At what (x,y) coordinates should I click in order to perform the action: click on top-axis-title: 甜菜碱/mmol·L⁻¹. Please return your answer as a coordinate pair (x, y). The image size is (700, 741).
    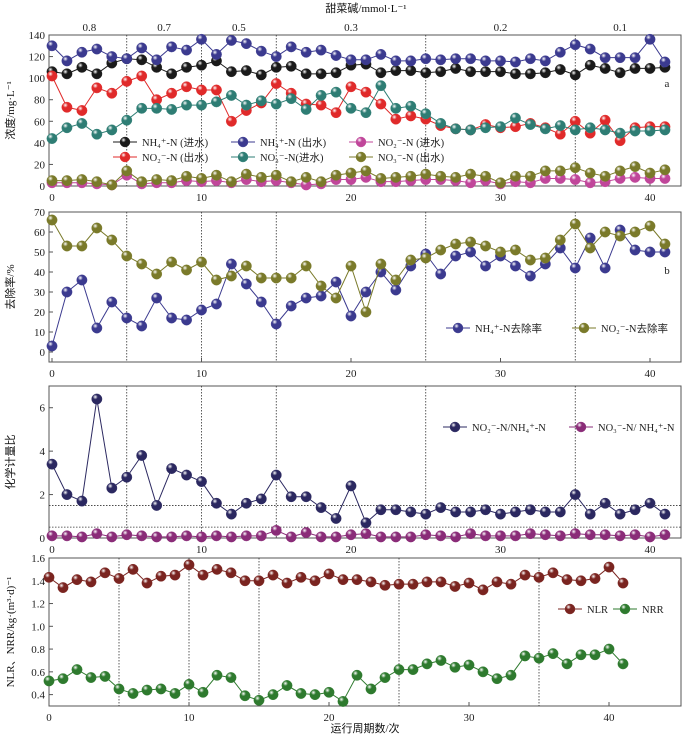
    Looking at the image, I should click on (365, 8).